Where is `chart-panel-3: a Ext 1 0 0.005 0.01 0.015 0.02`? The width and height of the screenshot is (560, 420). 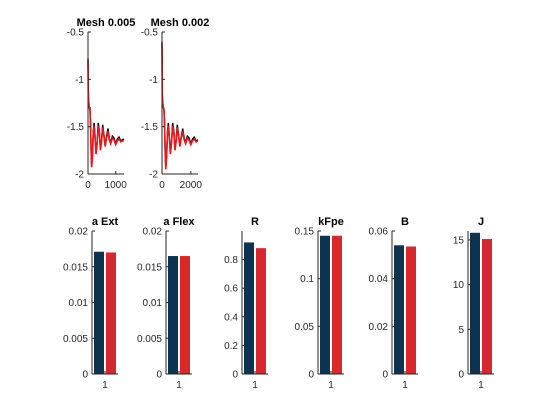 chart-panel-3: a Ext 1 0 0.005 0.01 0.015 0.02 is located at coordinates (91, 303).